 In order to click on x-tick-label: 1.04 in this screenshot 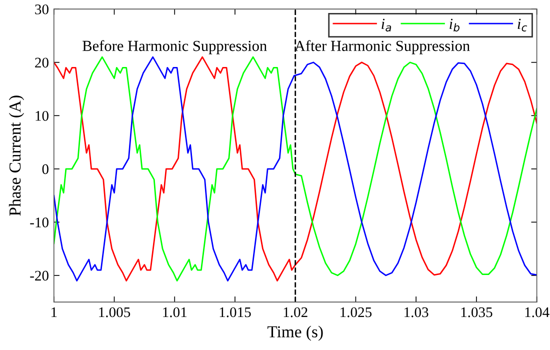, I will do `click(537, 312)`.